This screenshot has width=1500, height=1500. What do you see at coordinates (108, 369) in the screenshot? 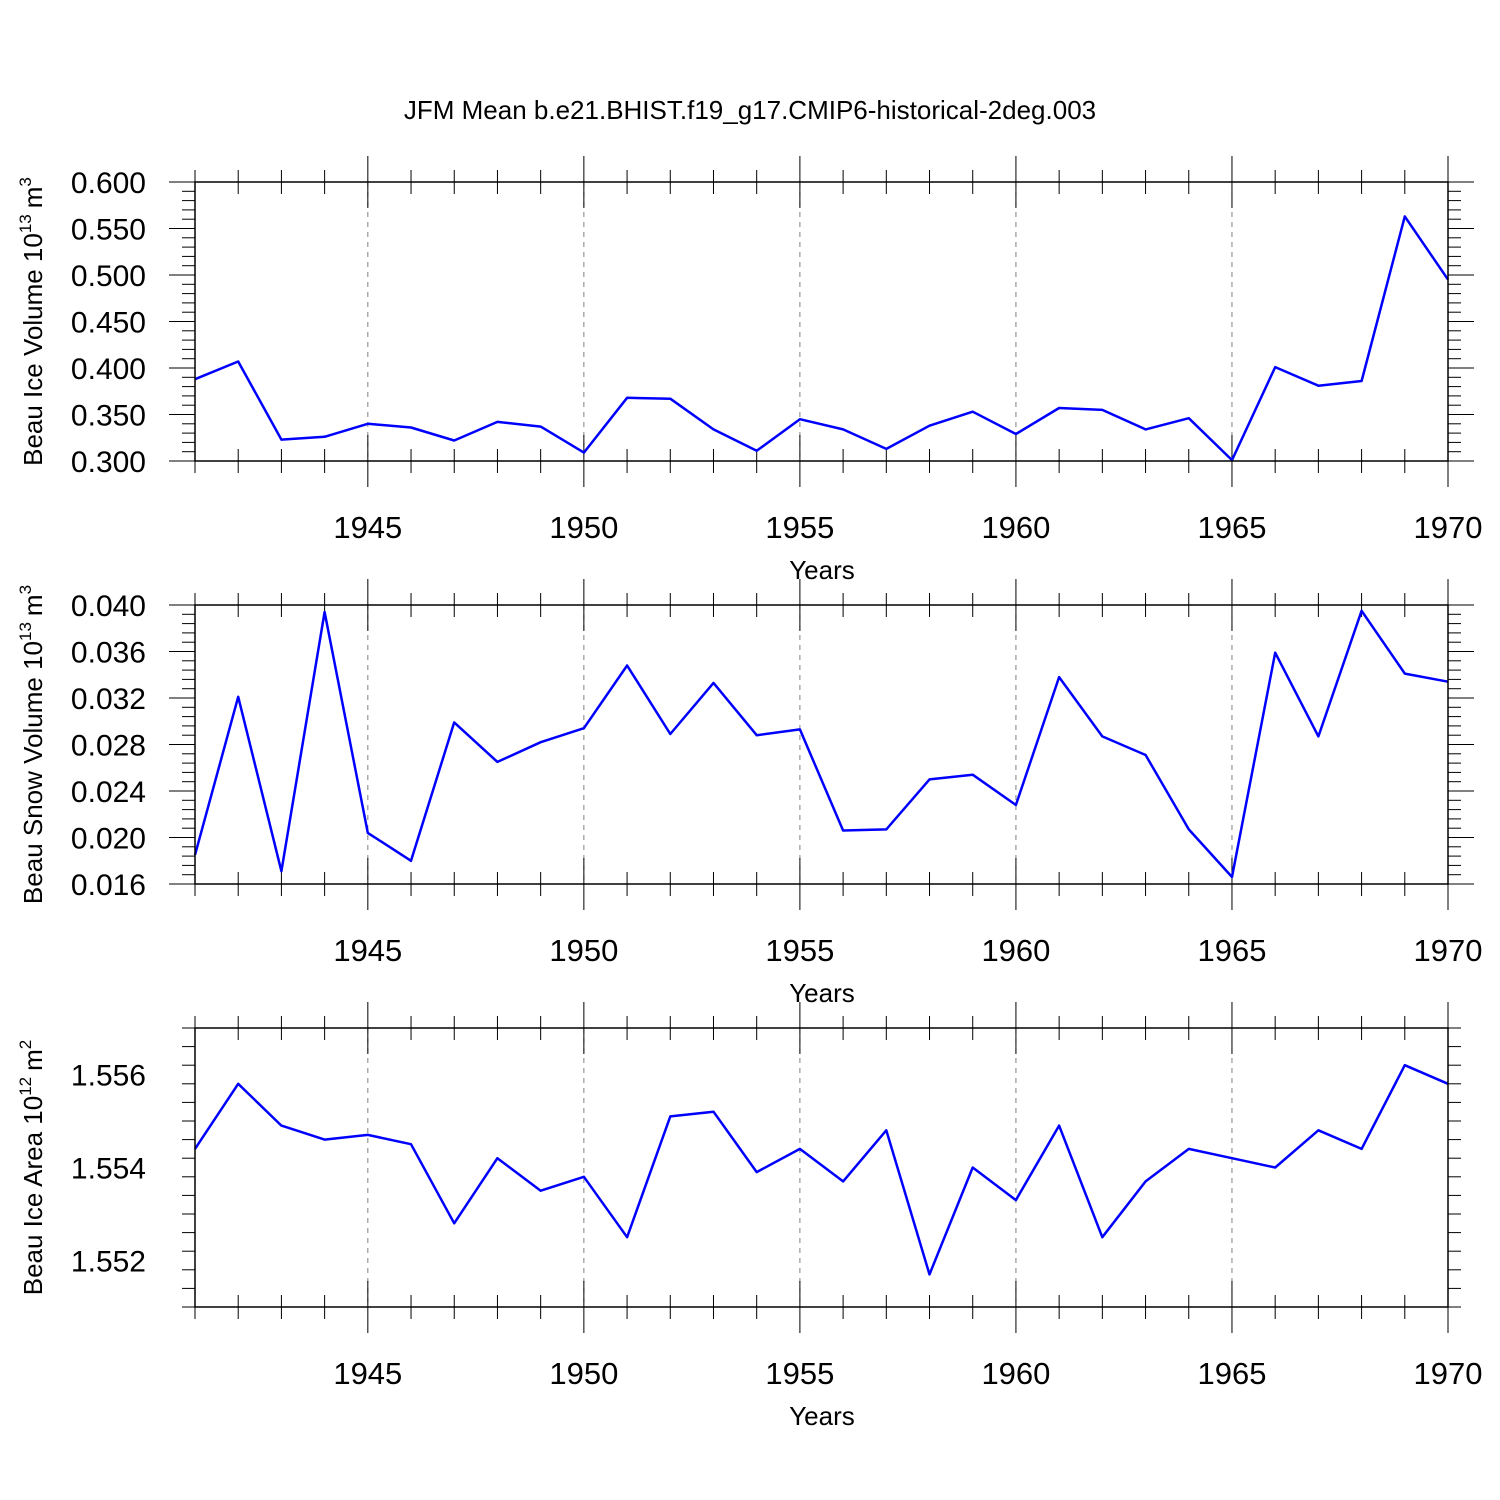
I see `y-tick-label: 0.400` at bounding box center [108, 369].